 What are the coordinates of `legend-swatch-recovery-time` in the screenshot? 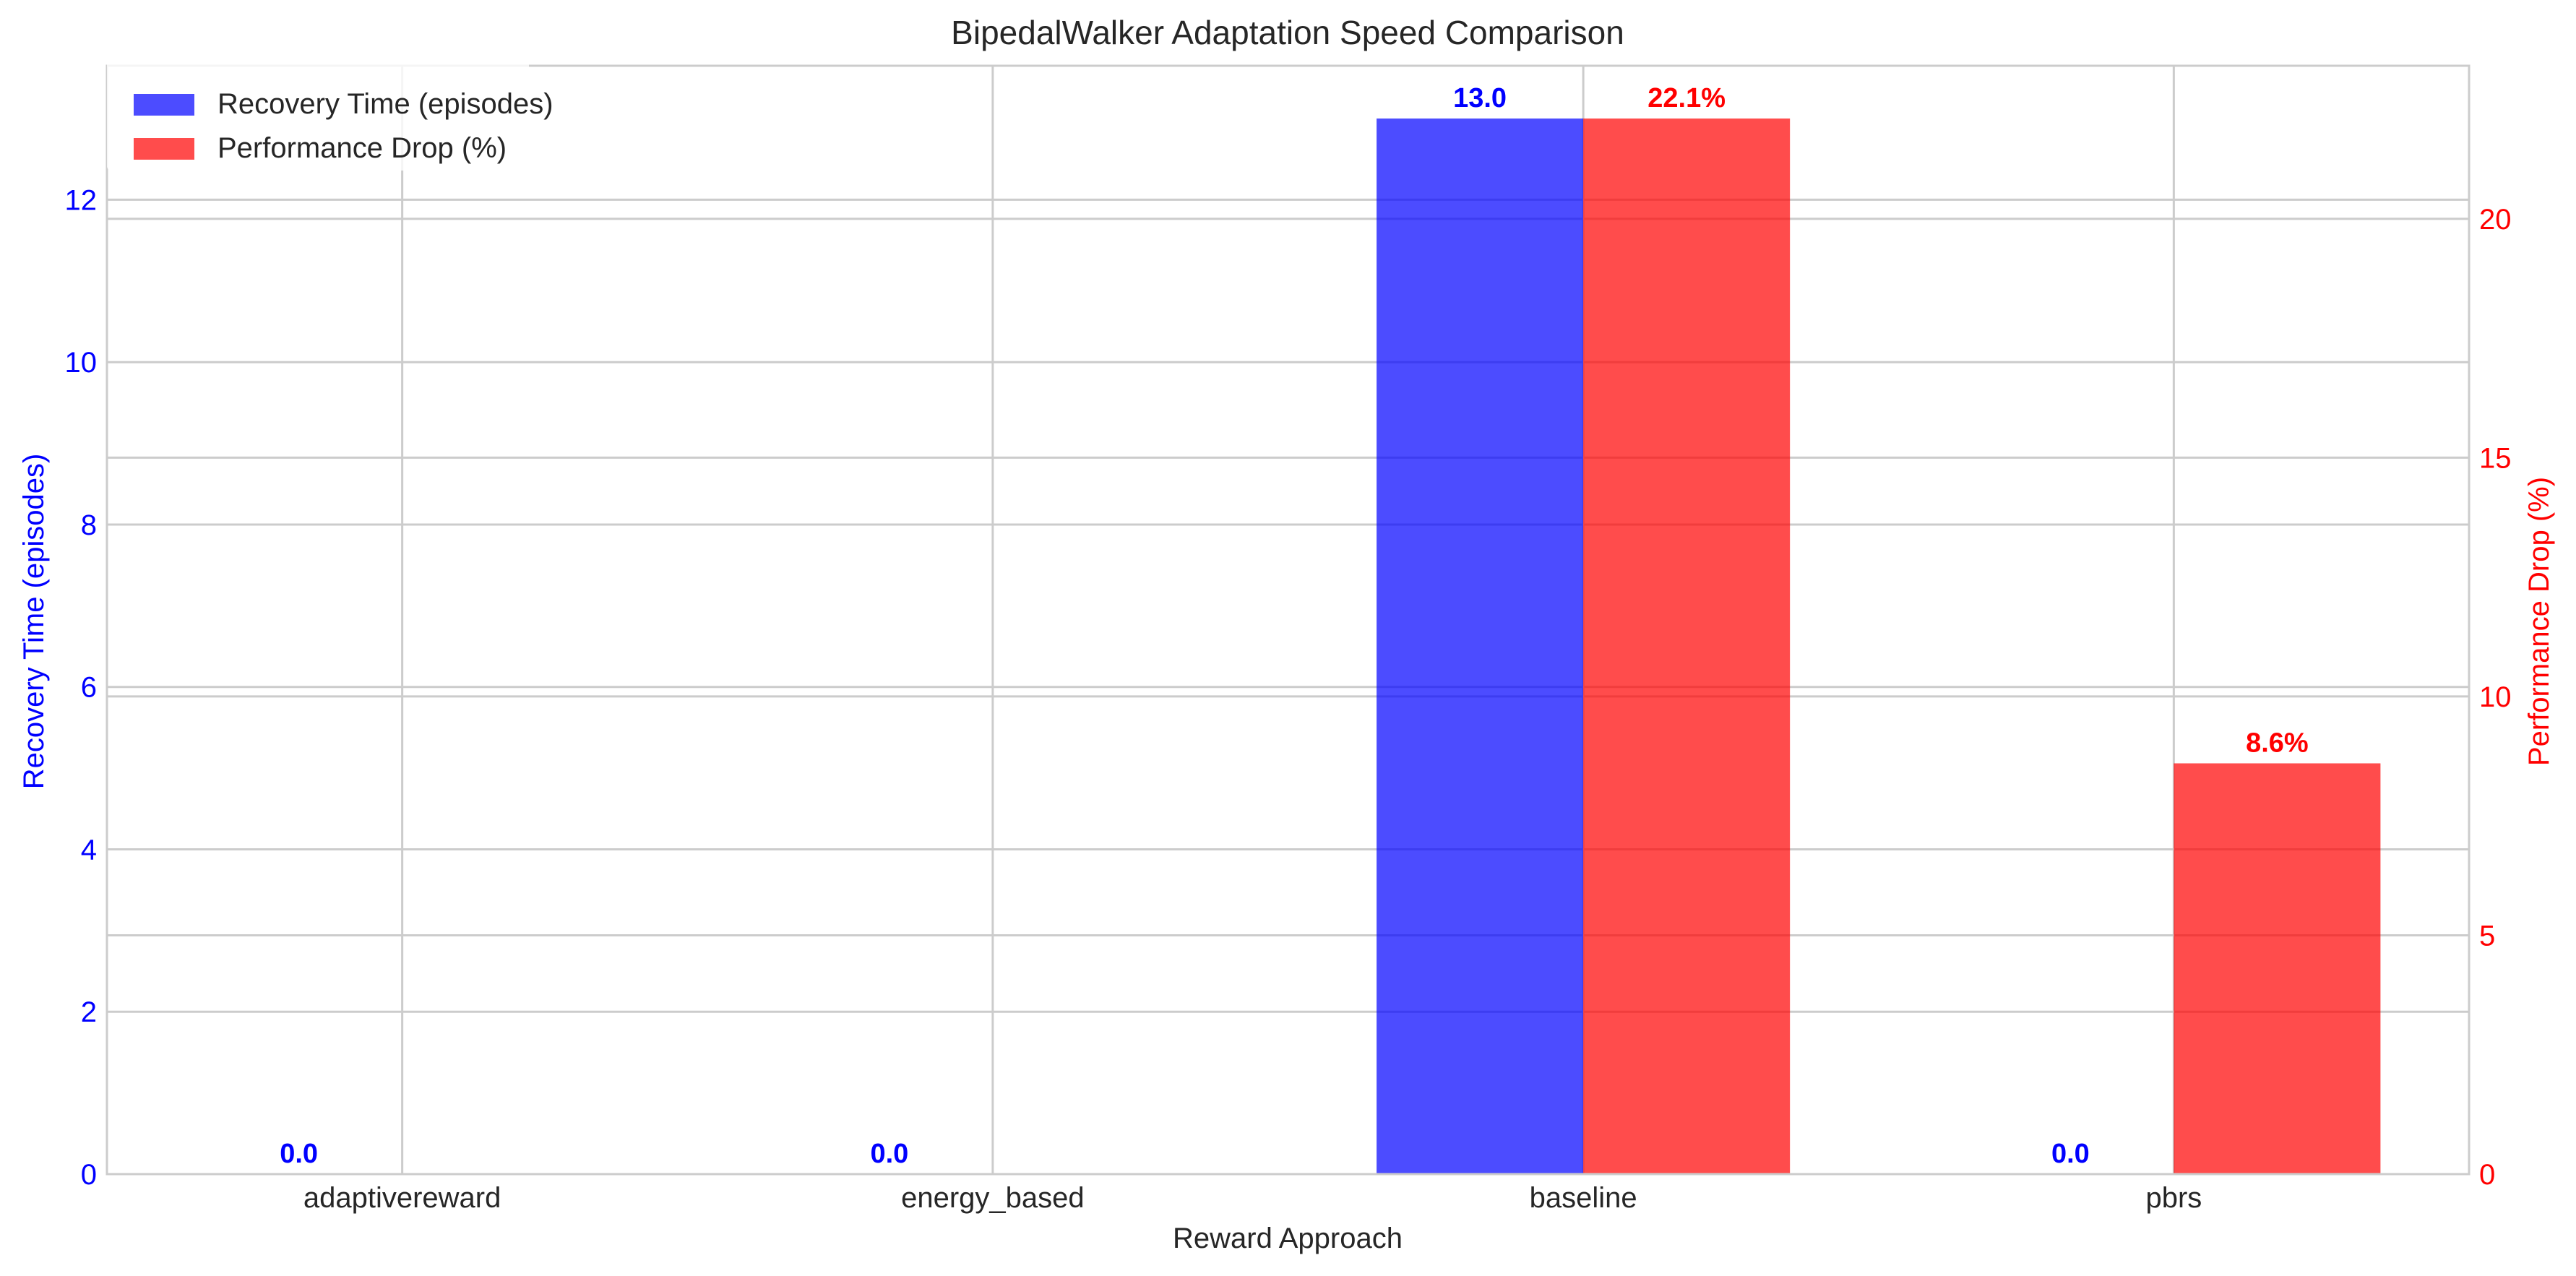 It's located at (164, 105).